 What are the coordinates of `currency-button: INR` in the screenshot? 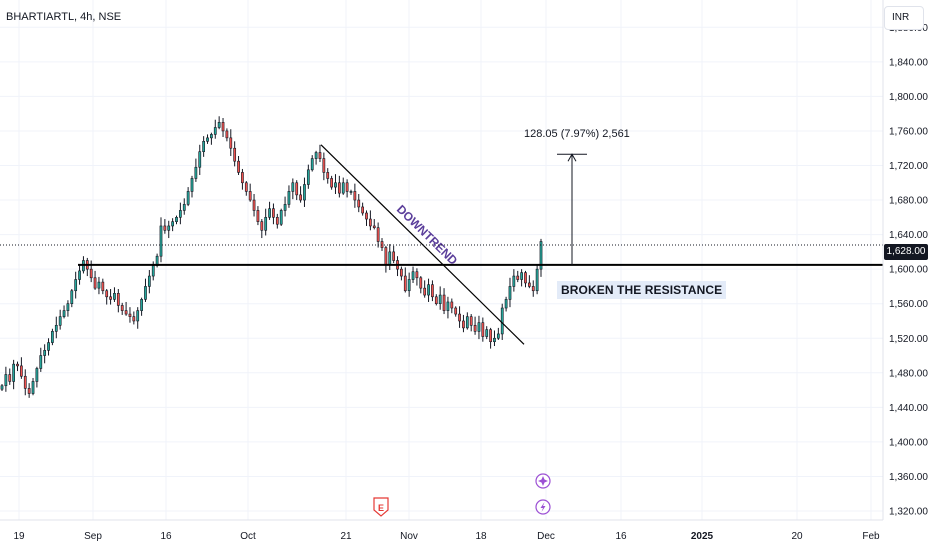 It's located at (904, 18).